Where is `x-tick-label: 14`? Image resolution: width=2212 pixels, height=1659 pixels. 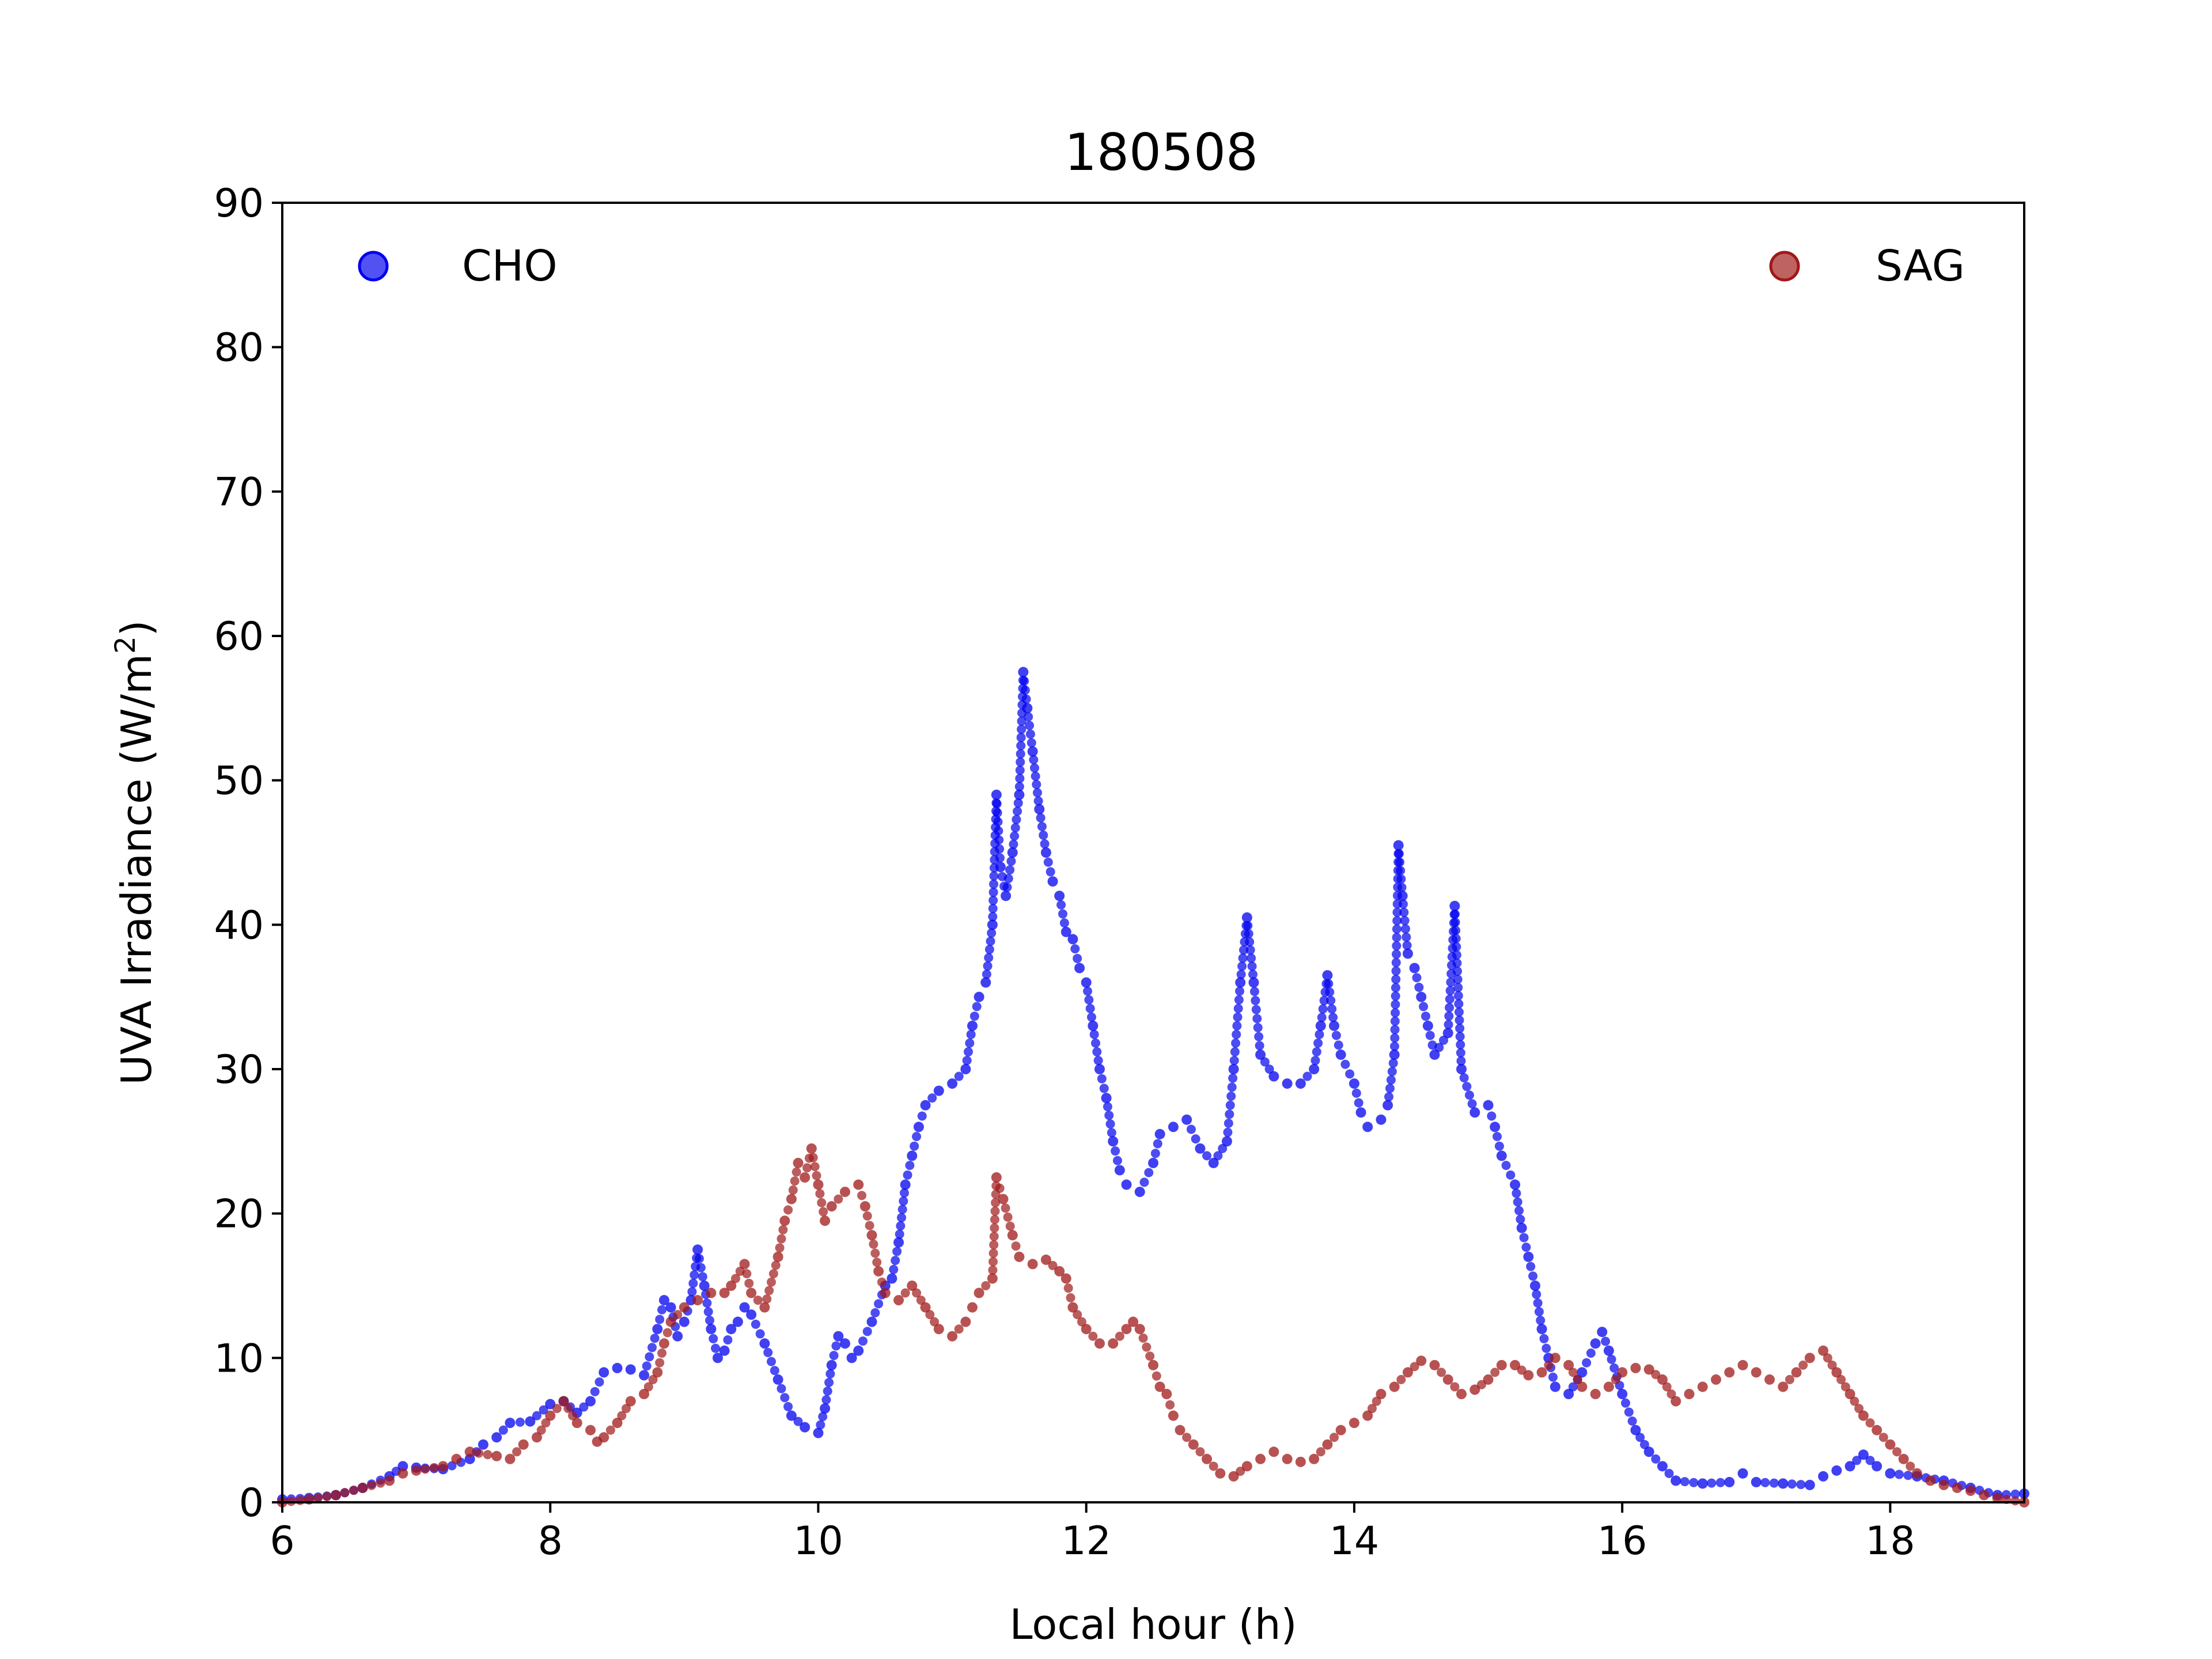 x-tick-label: 14 is located at coordinates (1355, 1541).